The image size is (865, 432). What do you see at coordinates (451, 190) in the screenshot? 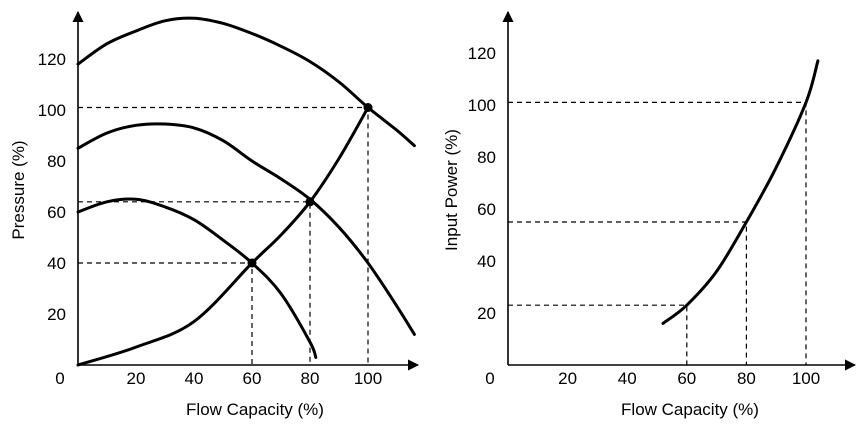
I see `y-axis-title: Input Power (%)` at bounding box center [451, 190].